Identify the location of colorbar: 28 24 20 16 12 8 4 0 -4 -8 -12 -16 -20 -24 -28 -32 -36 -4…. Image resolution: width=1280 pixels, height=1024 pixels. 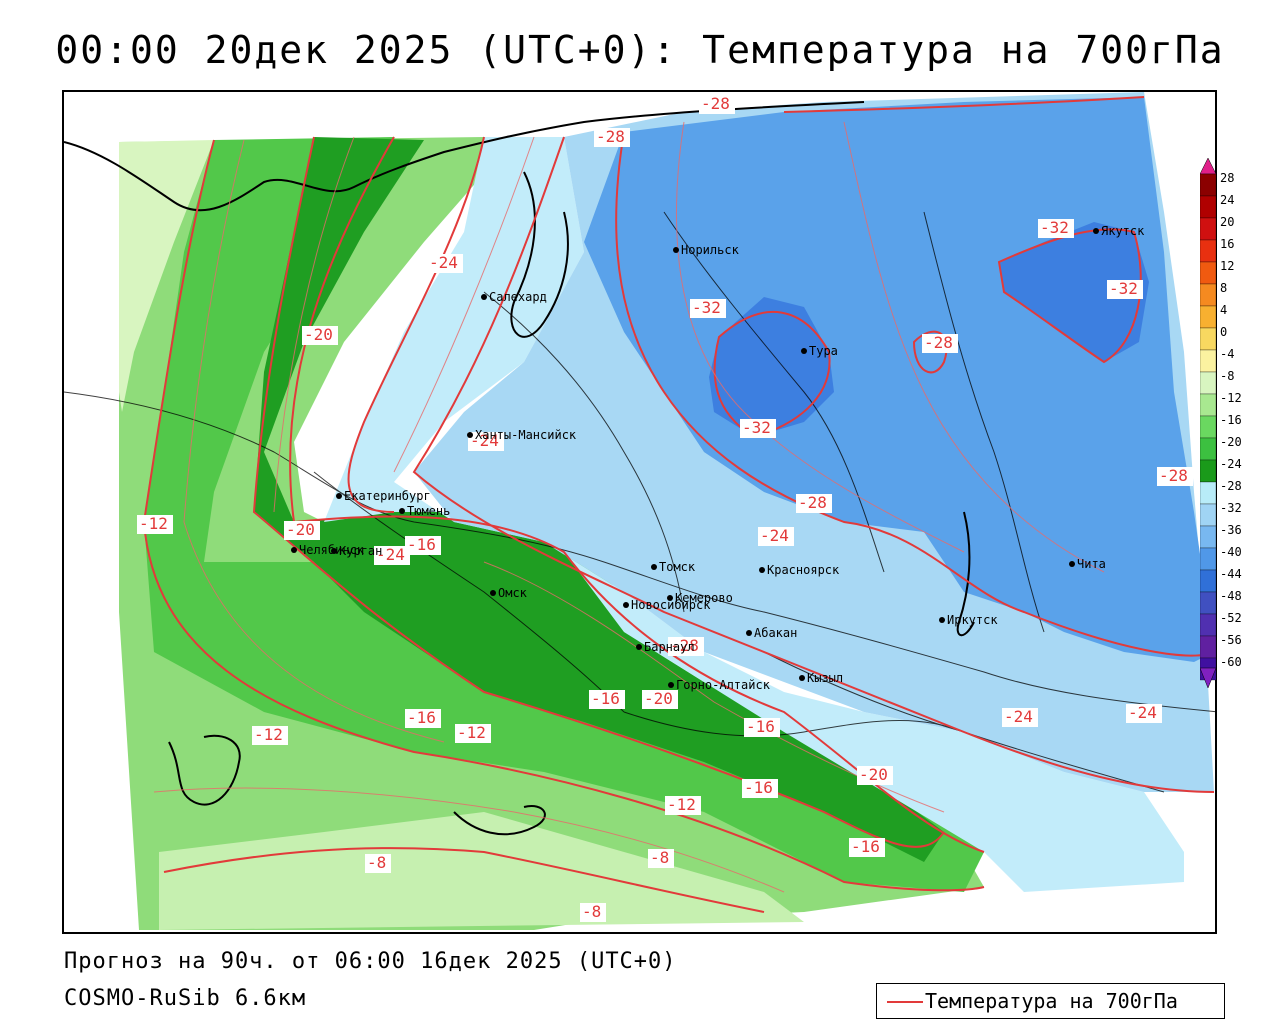
(1236, 424).